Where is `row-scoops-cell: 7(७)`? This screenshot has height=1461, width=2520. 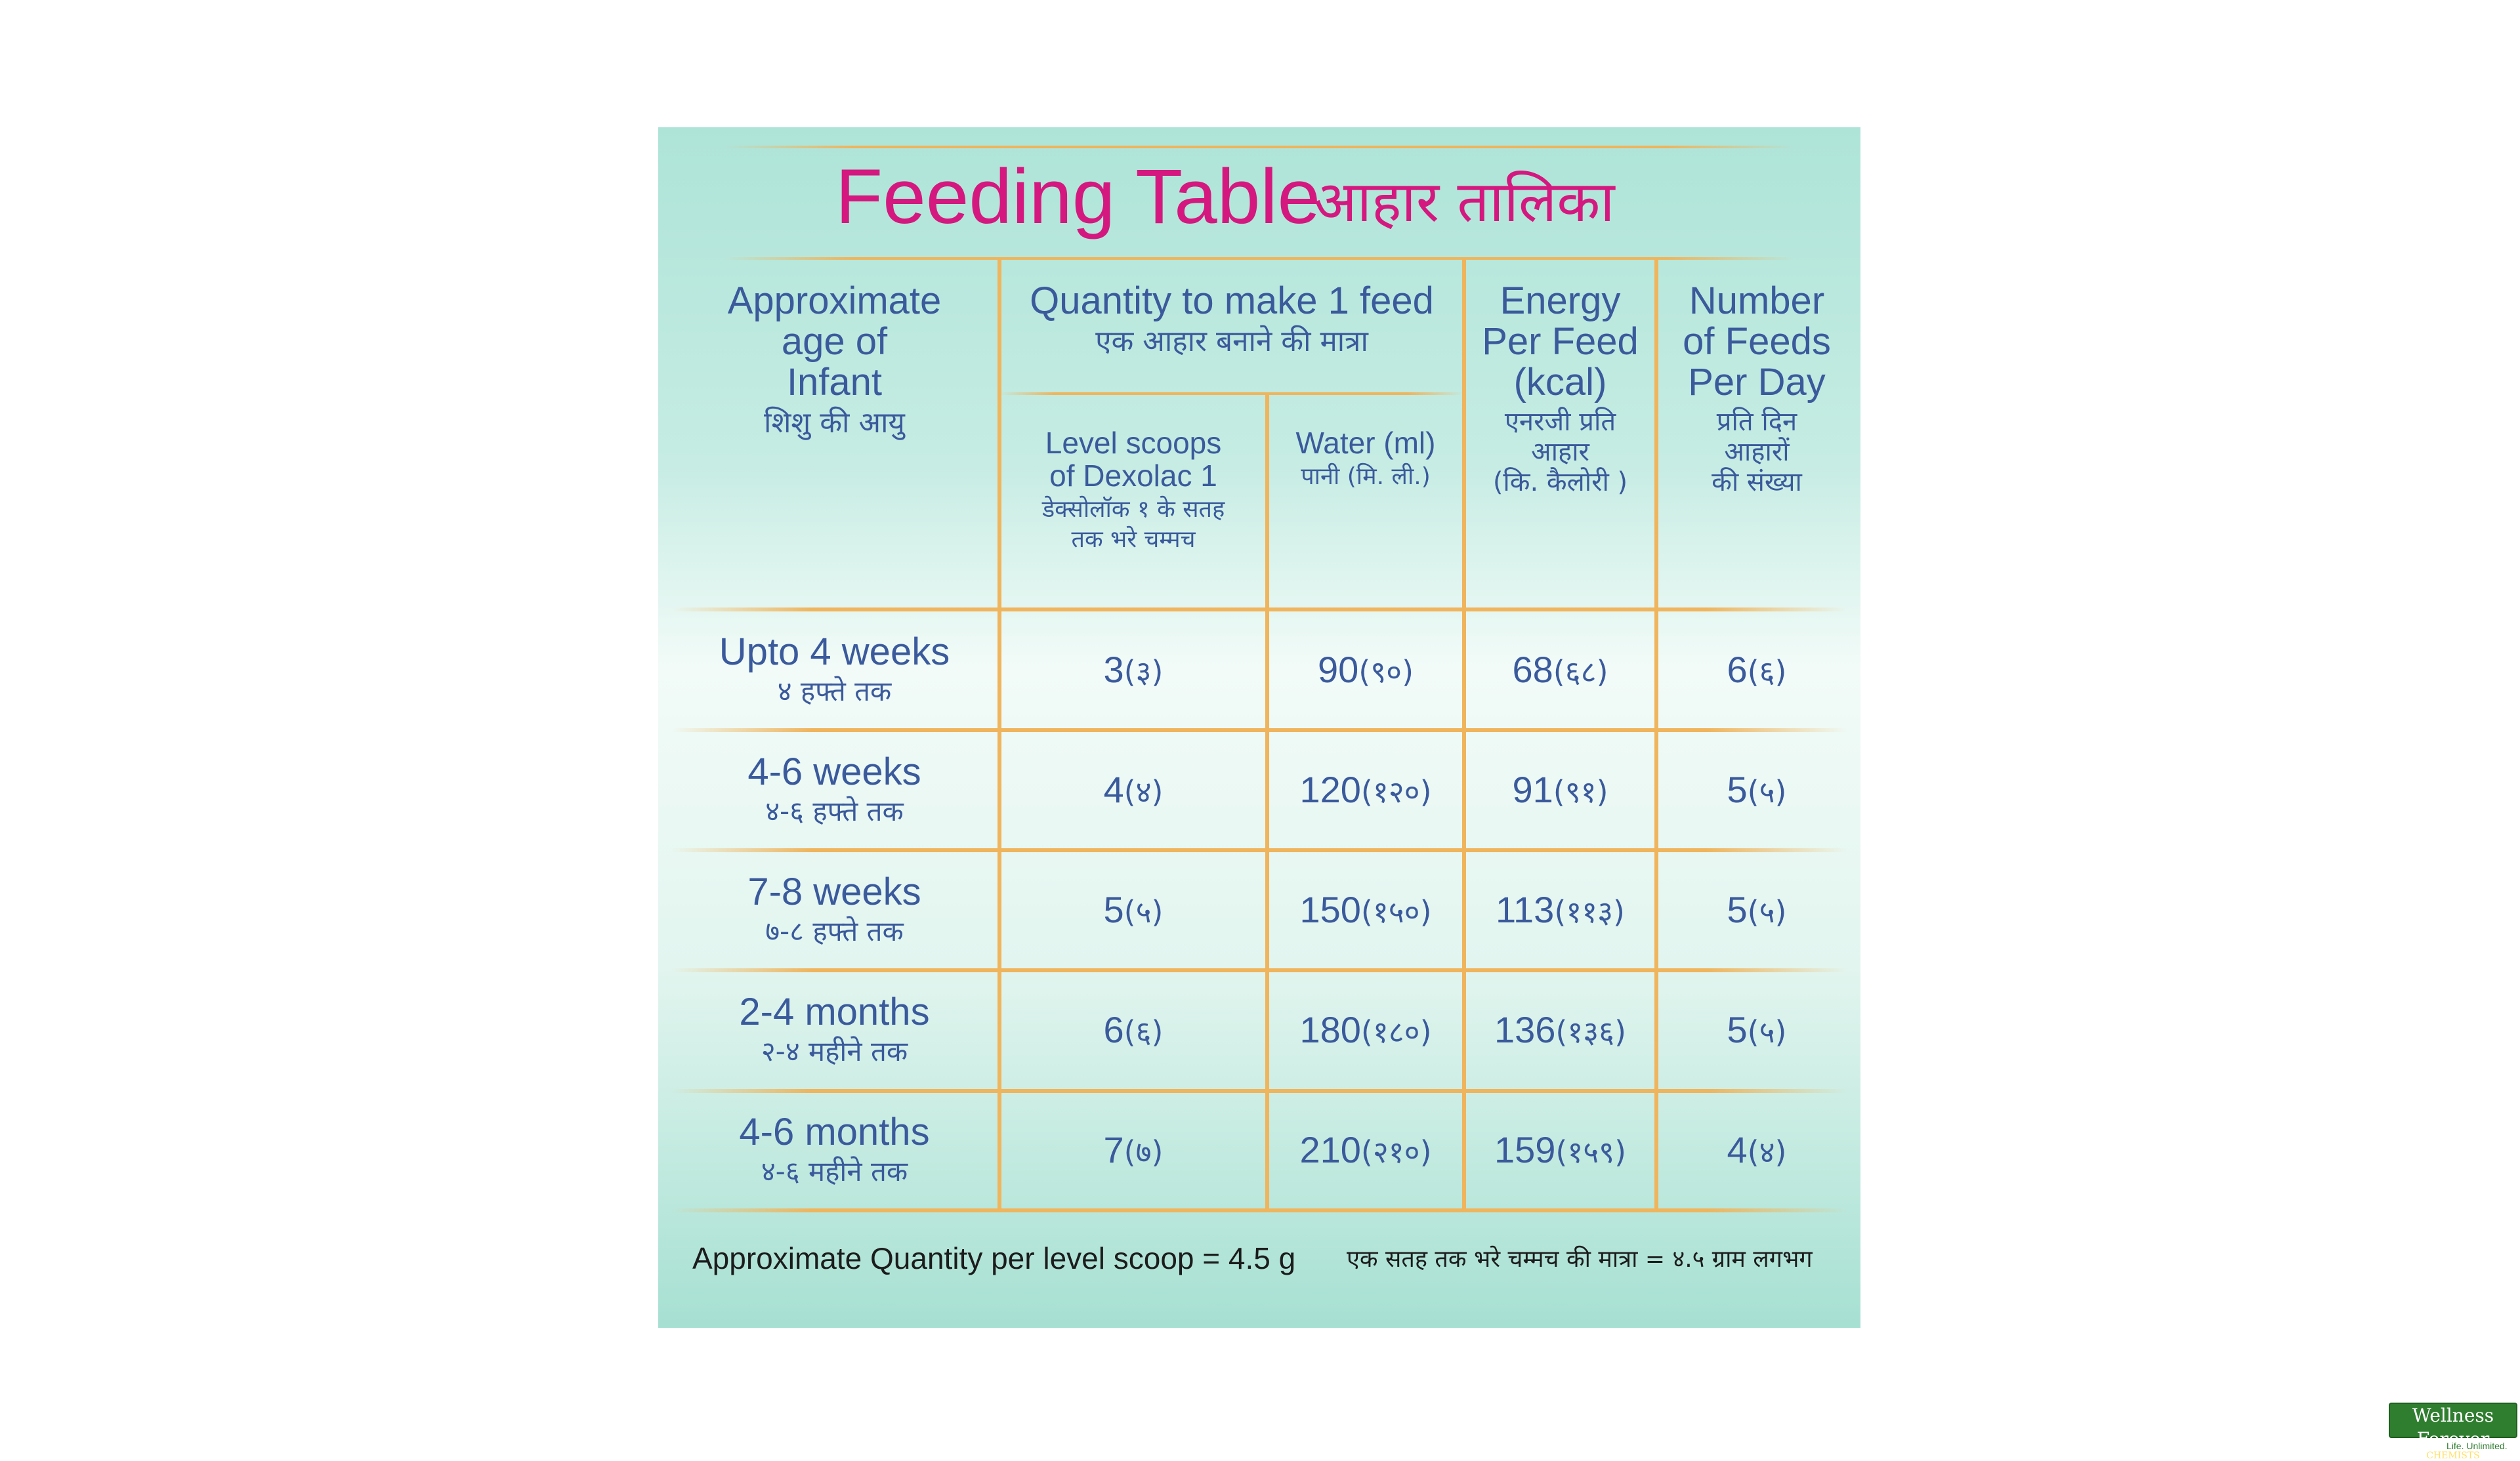 row-scoops-cell: 7(७) is located at coordinates (1133, 1150).